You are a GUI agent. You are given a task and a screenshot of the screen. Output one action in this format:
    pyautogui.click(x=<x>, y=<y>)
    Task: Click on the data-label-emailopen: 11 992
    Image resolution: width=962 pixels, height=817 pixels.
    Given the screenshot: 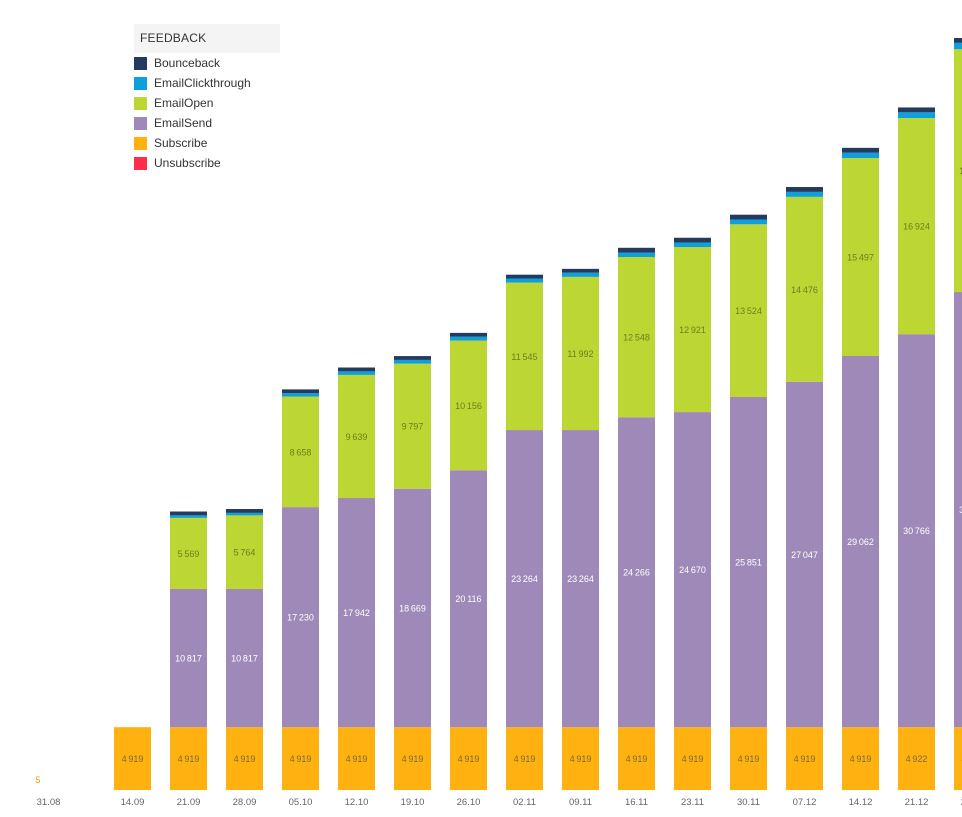 What is the action you would take?
    pyautogui.click(x=580, y=354)
    